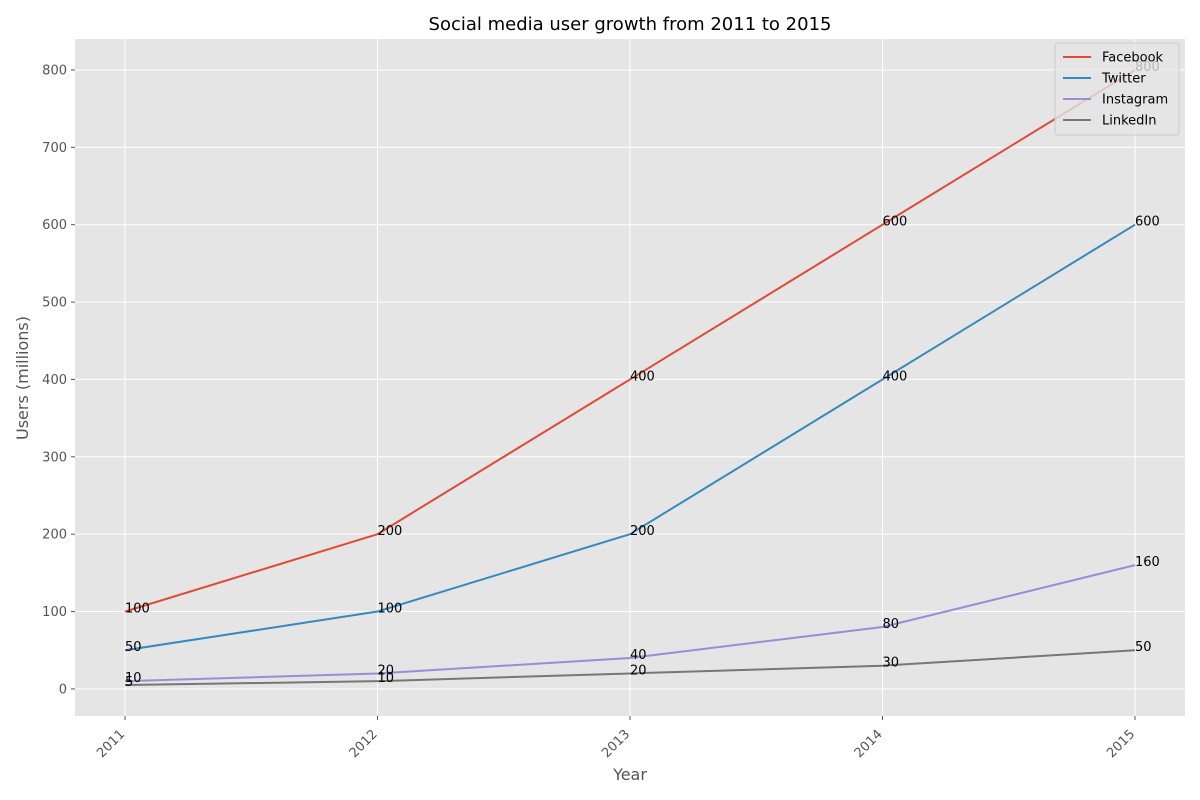 Image resolution: width=1200 pixels, height=800 pixels. Describe the element at coordinates (638, 670) in the screenshot. I see `data-label-linkedin: 20` at that location.